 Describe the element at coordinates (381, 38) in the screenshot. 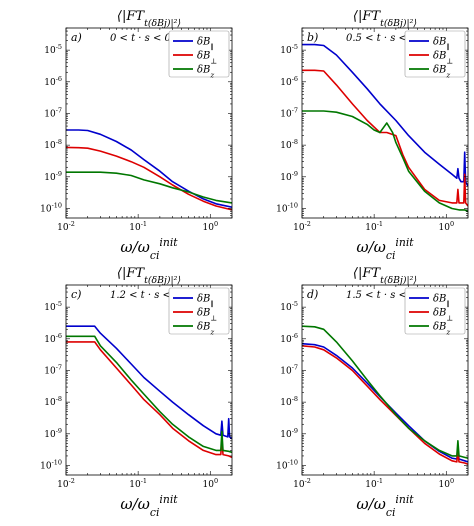

I see `time-range-label: 0.5 < t · s < 1` at that location.